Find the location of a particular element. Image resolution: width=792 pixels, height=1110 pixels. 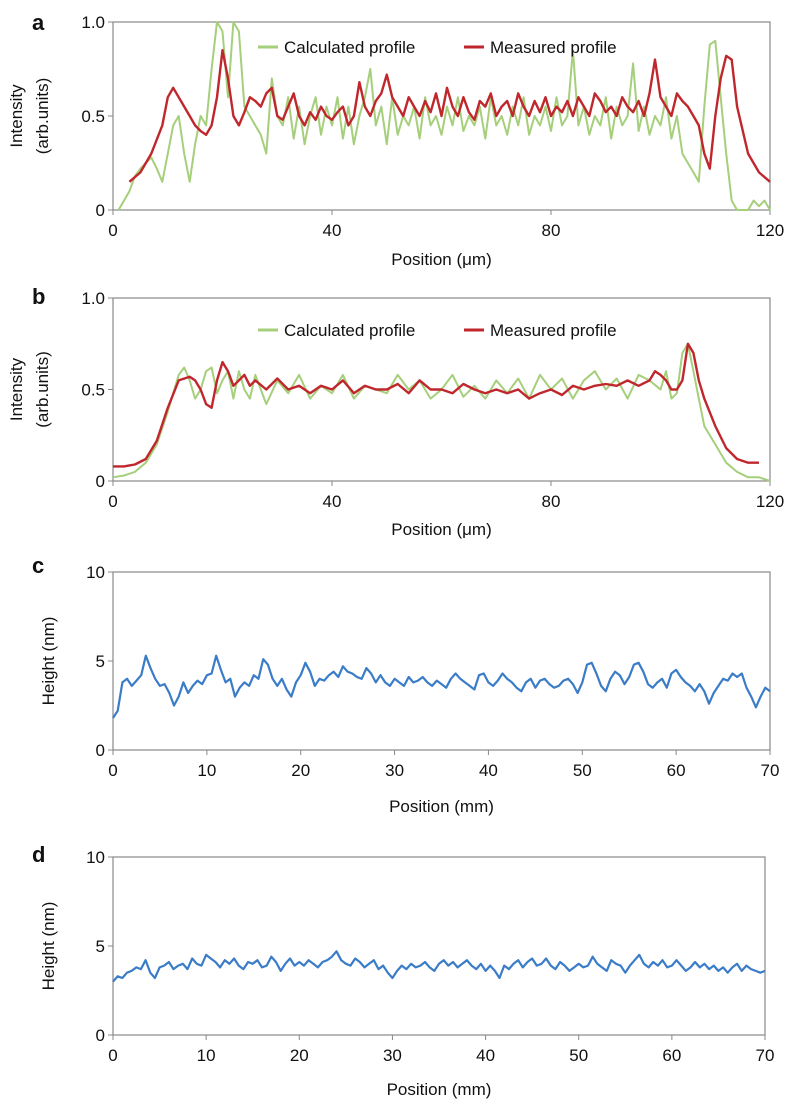

panel-letter: a is located at coordinates (38, 22).